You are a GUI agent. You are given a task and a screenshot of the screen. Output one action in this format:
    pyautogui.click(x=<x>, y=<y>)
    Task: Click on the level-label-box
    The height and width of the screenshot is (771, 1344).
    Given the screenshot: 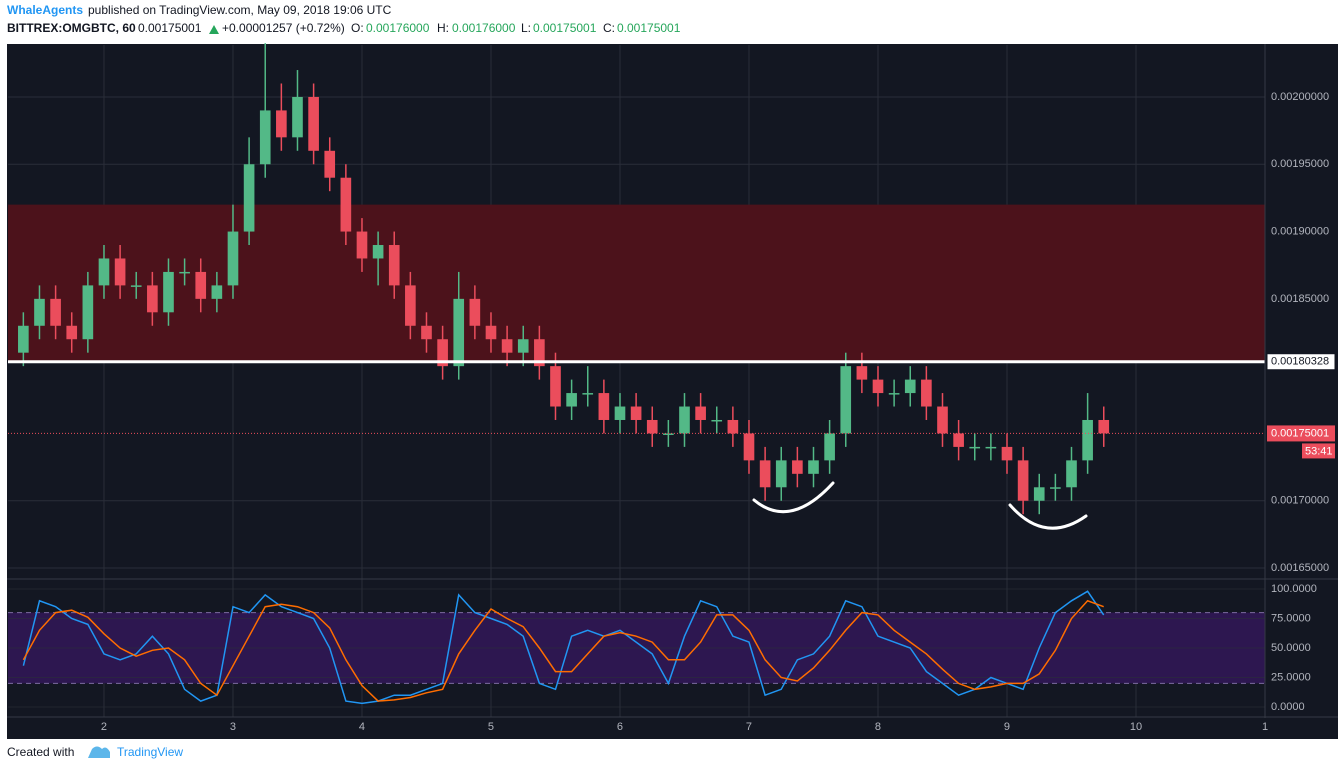 What is the action you would take?
    pyautogui.click(x=1301, y=362)
    